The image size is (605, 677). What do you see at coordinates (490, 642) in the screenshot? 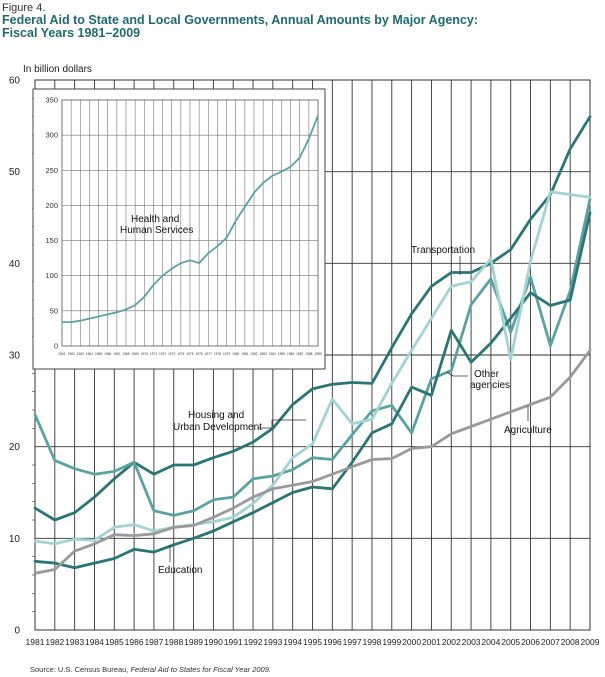
I see `main-x-tick-label: 2004` at bounding box center [490, 642].